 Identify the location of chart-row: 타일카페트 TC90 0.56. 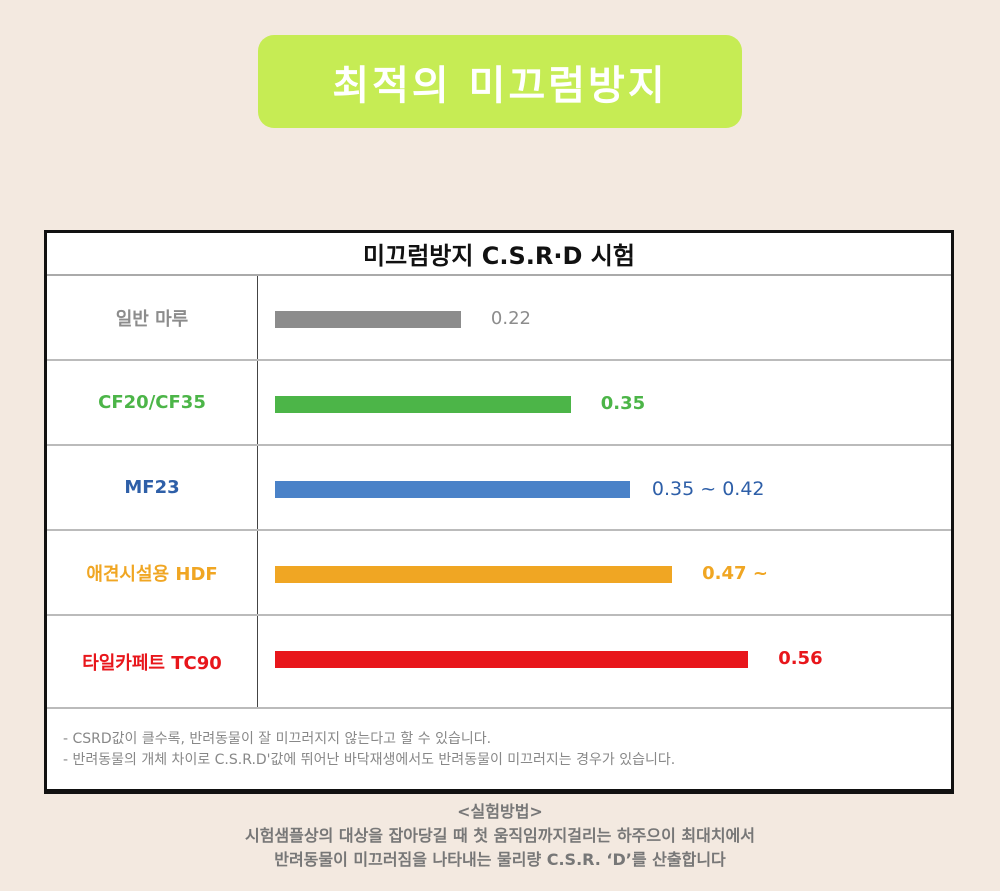
(499, 662).